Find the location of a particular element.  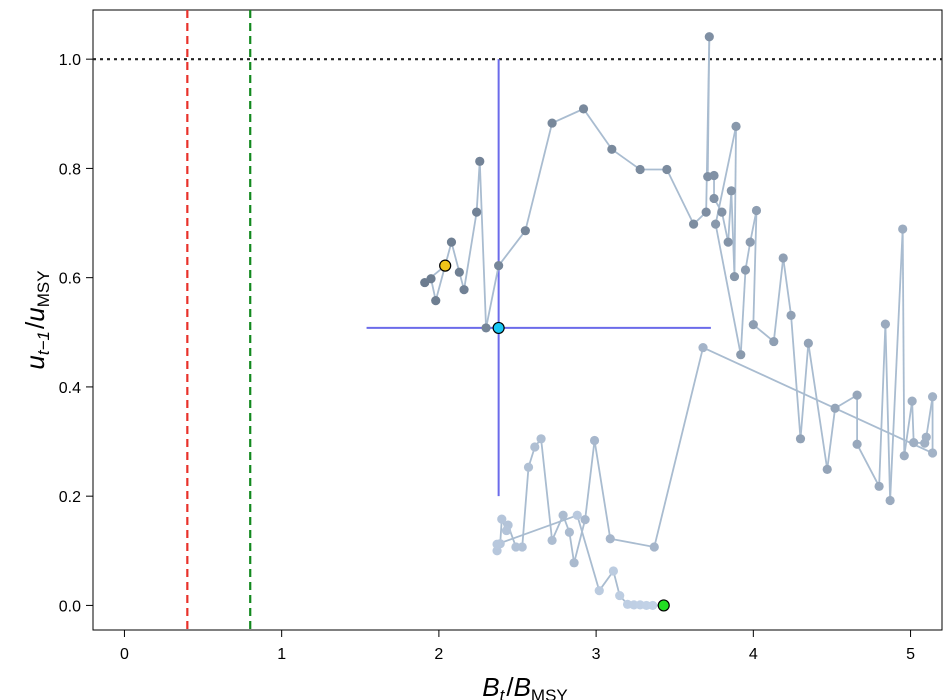

x-tick-label: 0 is located at coordinates (124, 654).